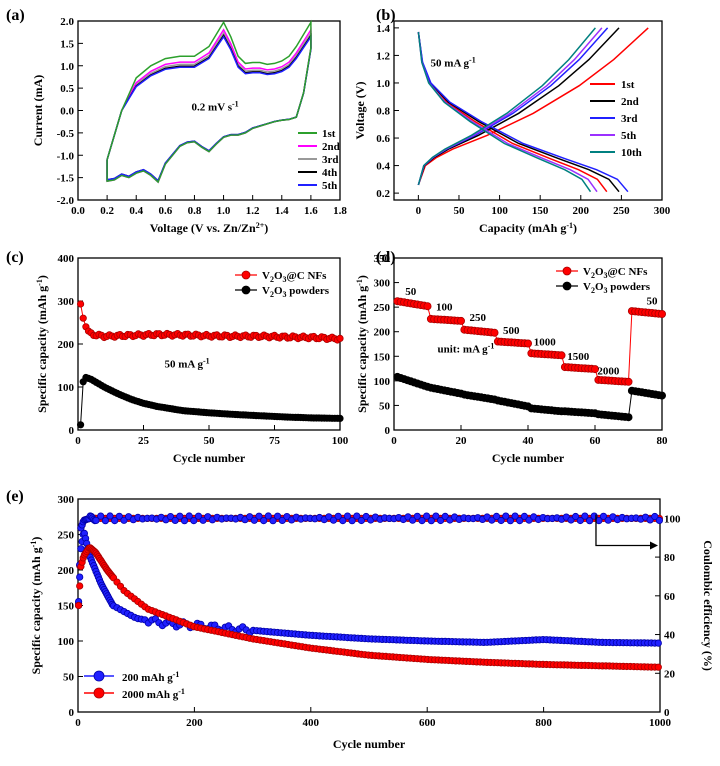  I want to click on cv-x-tick-label: 1.0, so click(224, 211).